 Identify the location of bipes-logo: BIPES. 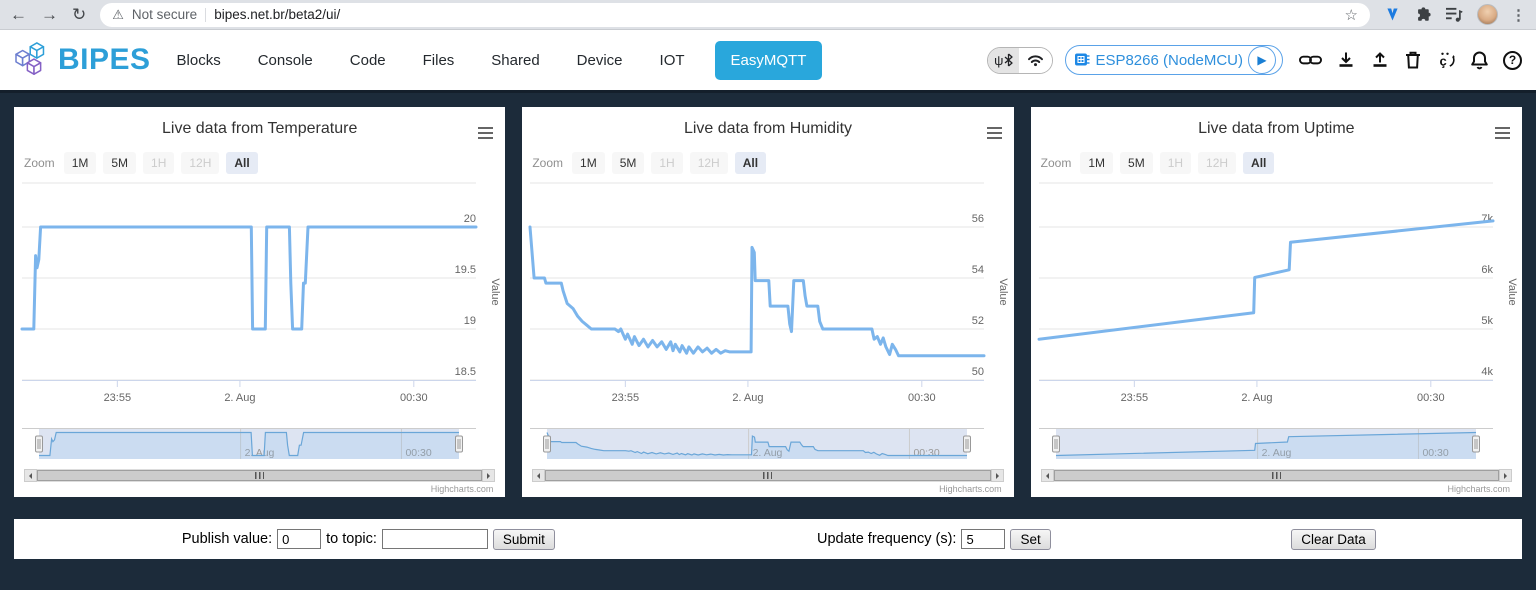
(82, 60).